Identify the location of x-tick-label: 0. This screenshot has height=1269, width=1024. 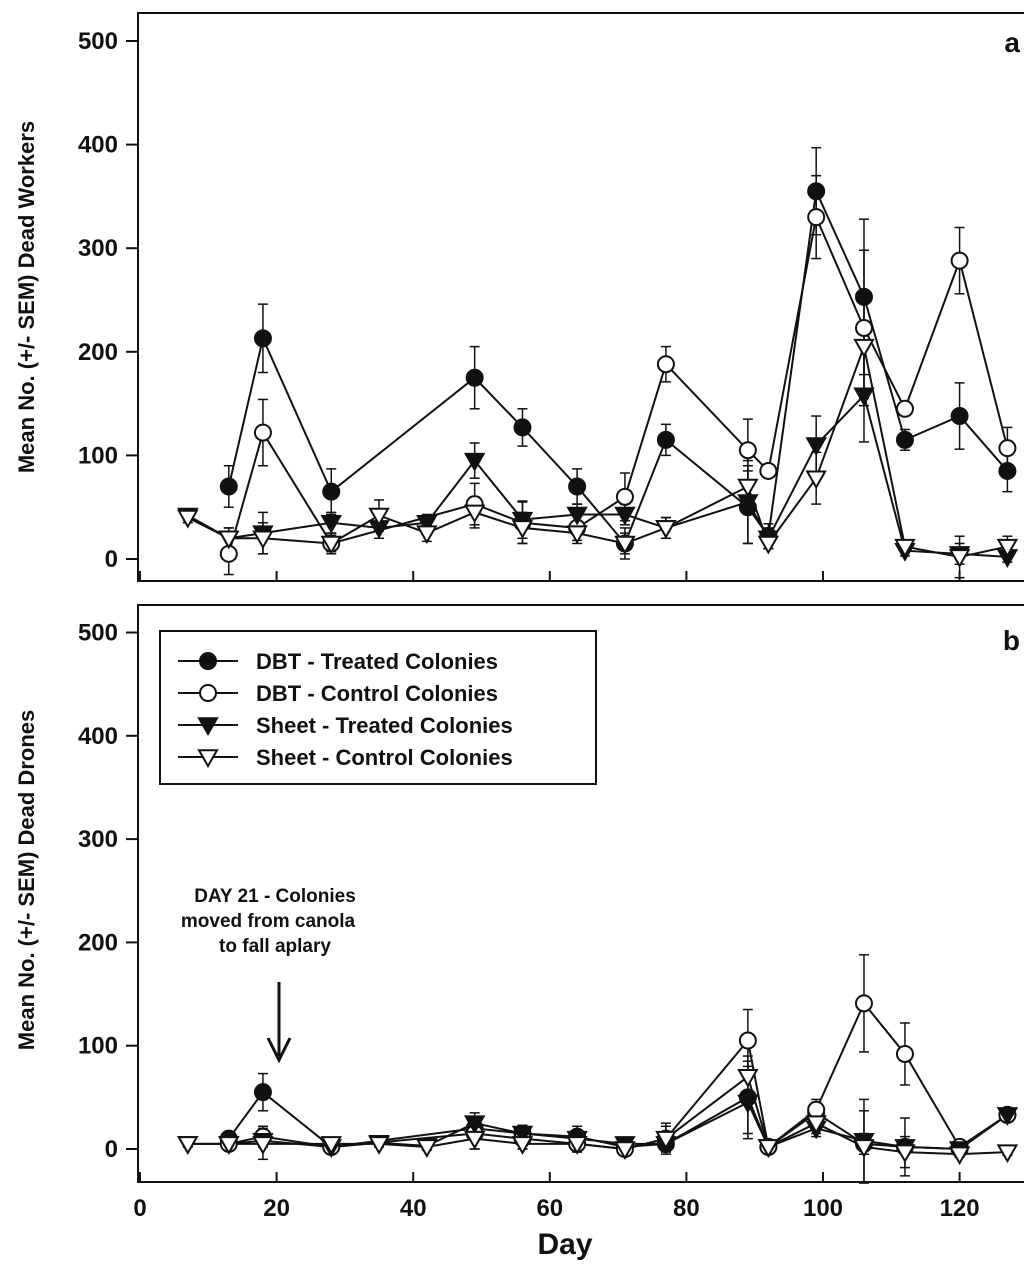
(139, 1208).